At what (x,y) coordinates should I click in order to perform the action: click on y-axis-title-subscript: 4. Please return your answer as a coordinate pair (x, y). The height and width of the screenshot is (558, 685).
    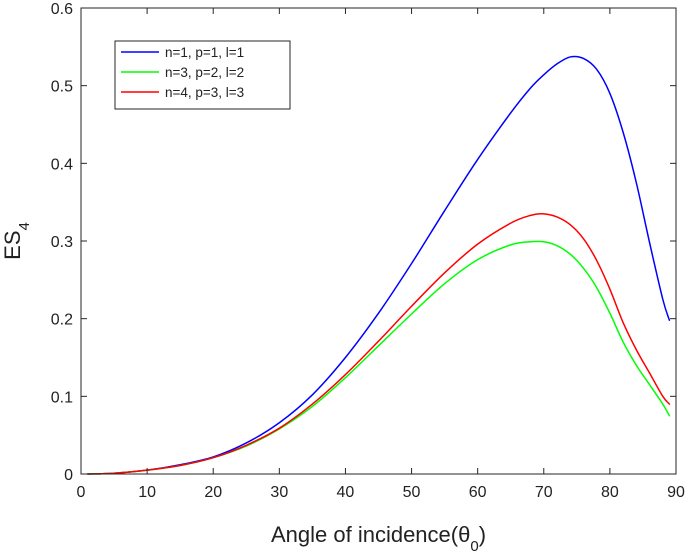
    Looking at the image, I should click on (24, 226).